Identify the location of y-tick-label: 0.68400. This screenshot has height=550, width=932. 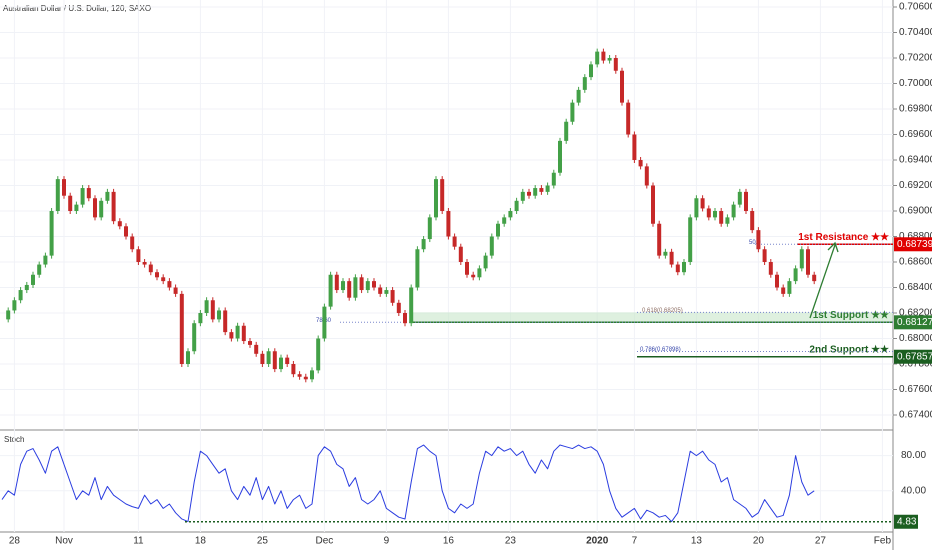
(915, 287).